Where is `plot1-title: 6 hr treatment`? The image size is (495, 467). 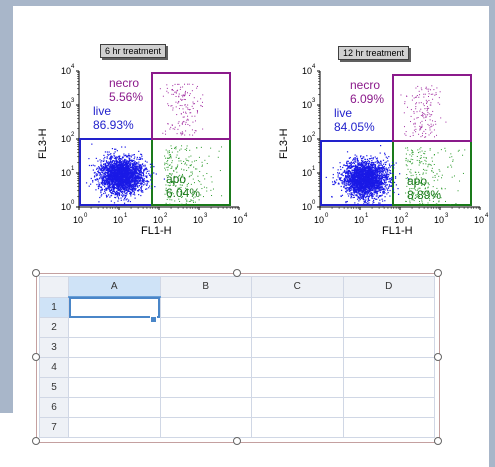 plot1-title: 6 hr treatment is located at coordinates (133, 51).